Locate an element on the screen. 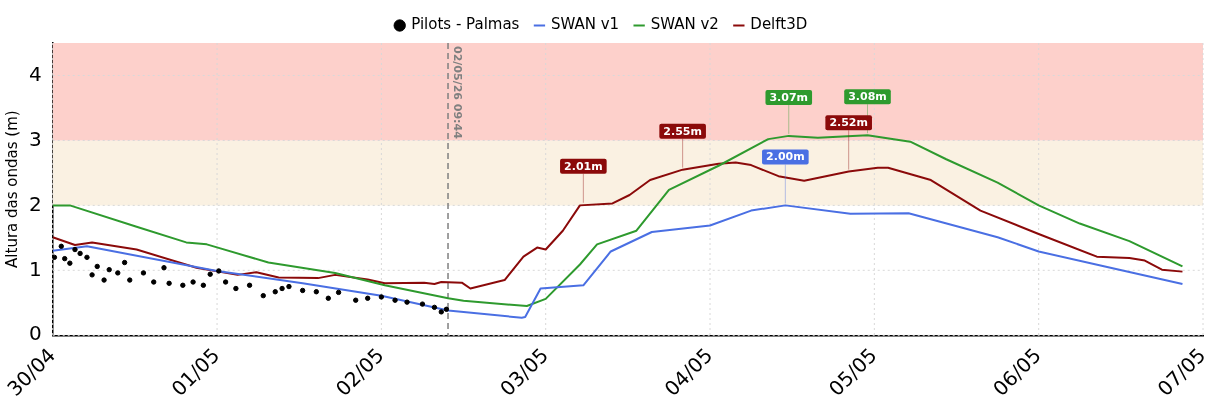 This screenshot has height=405, width=1225. y-tick-label: 2 is located at coordinates (35, 203).